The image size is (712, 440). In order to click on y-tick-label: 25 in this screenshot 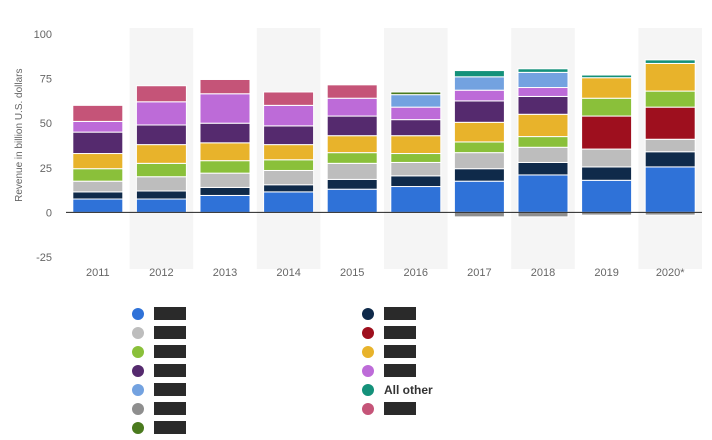, I will do `click(46, 169)`.